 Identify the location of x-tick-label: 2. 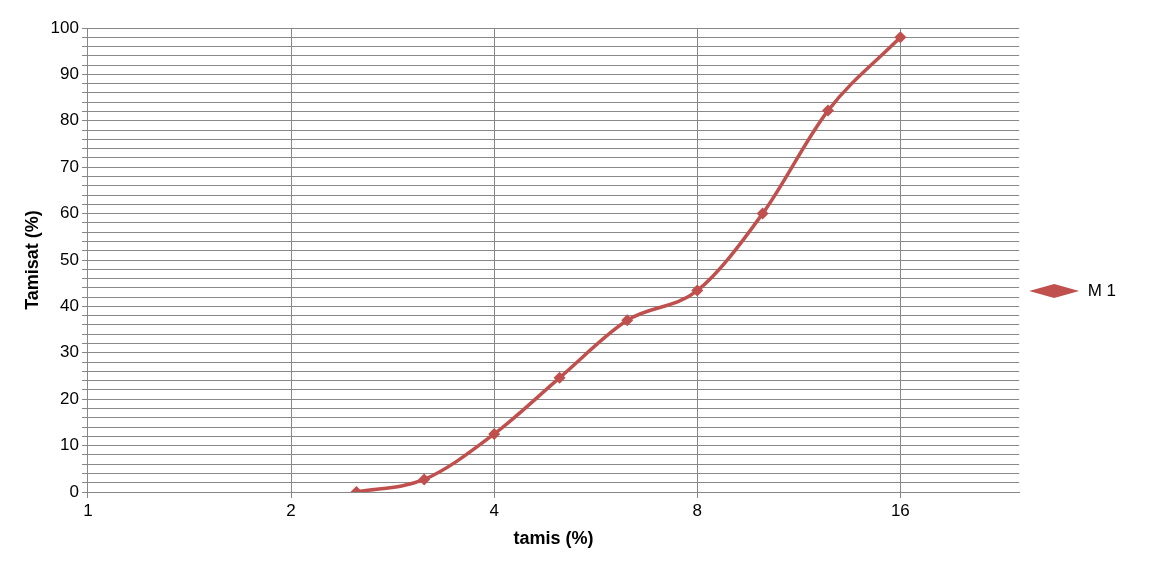
(291, 510).